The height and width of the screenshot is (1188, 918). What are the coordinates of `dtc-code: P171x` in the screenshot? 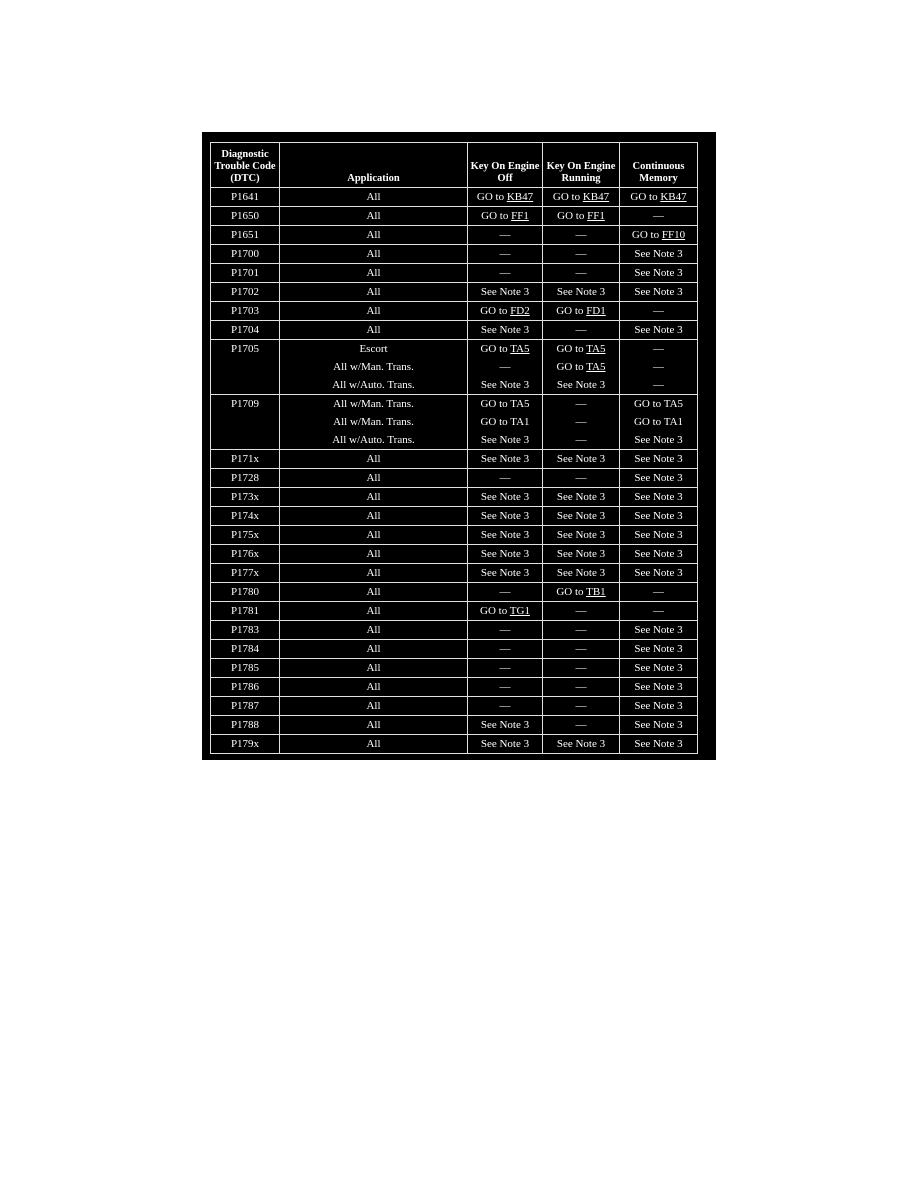 It's located at (245, 459).